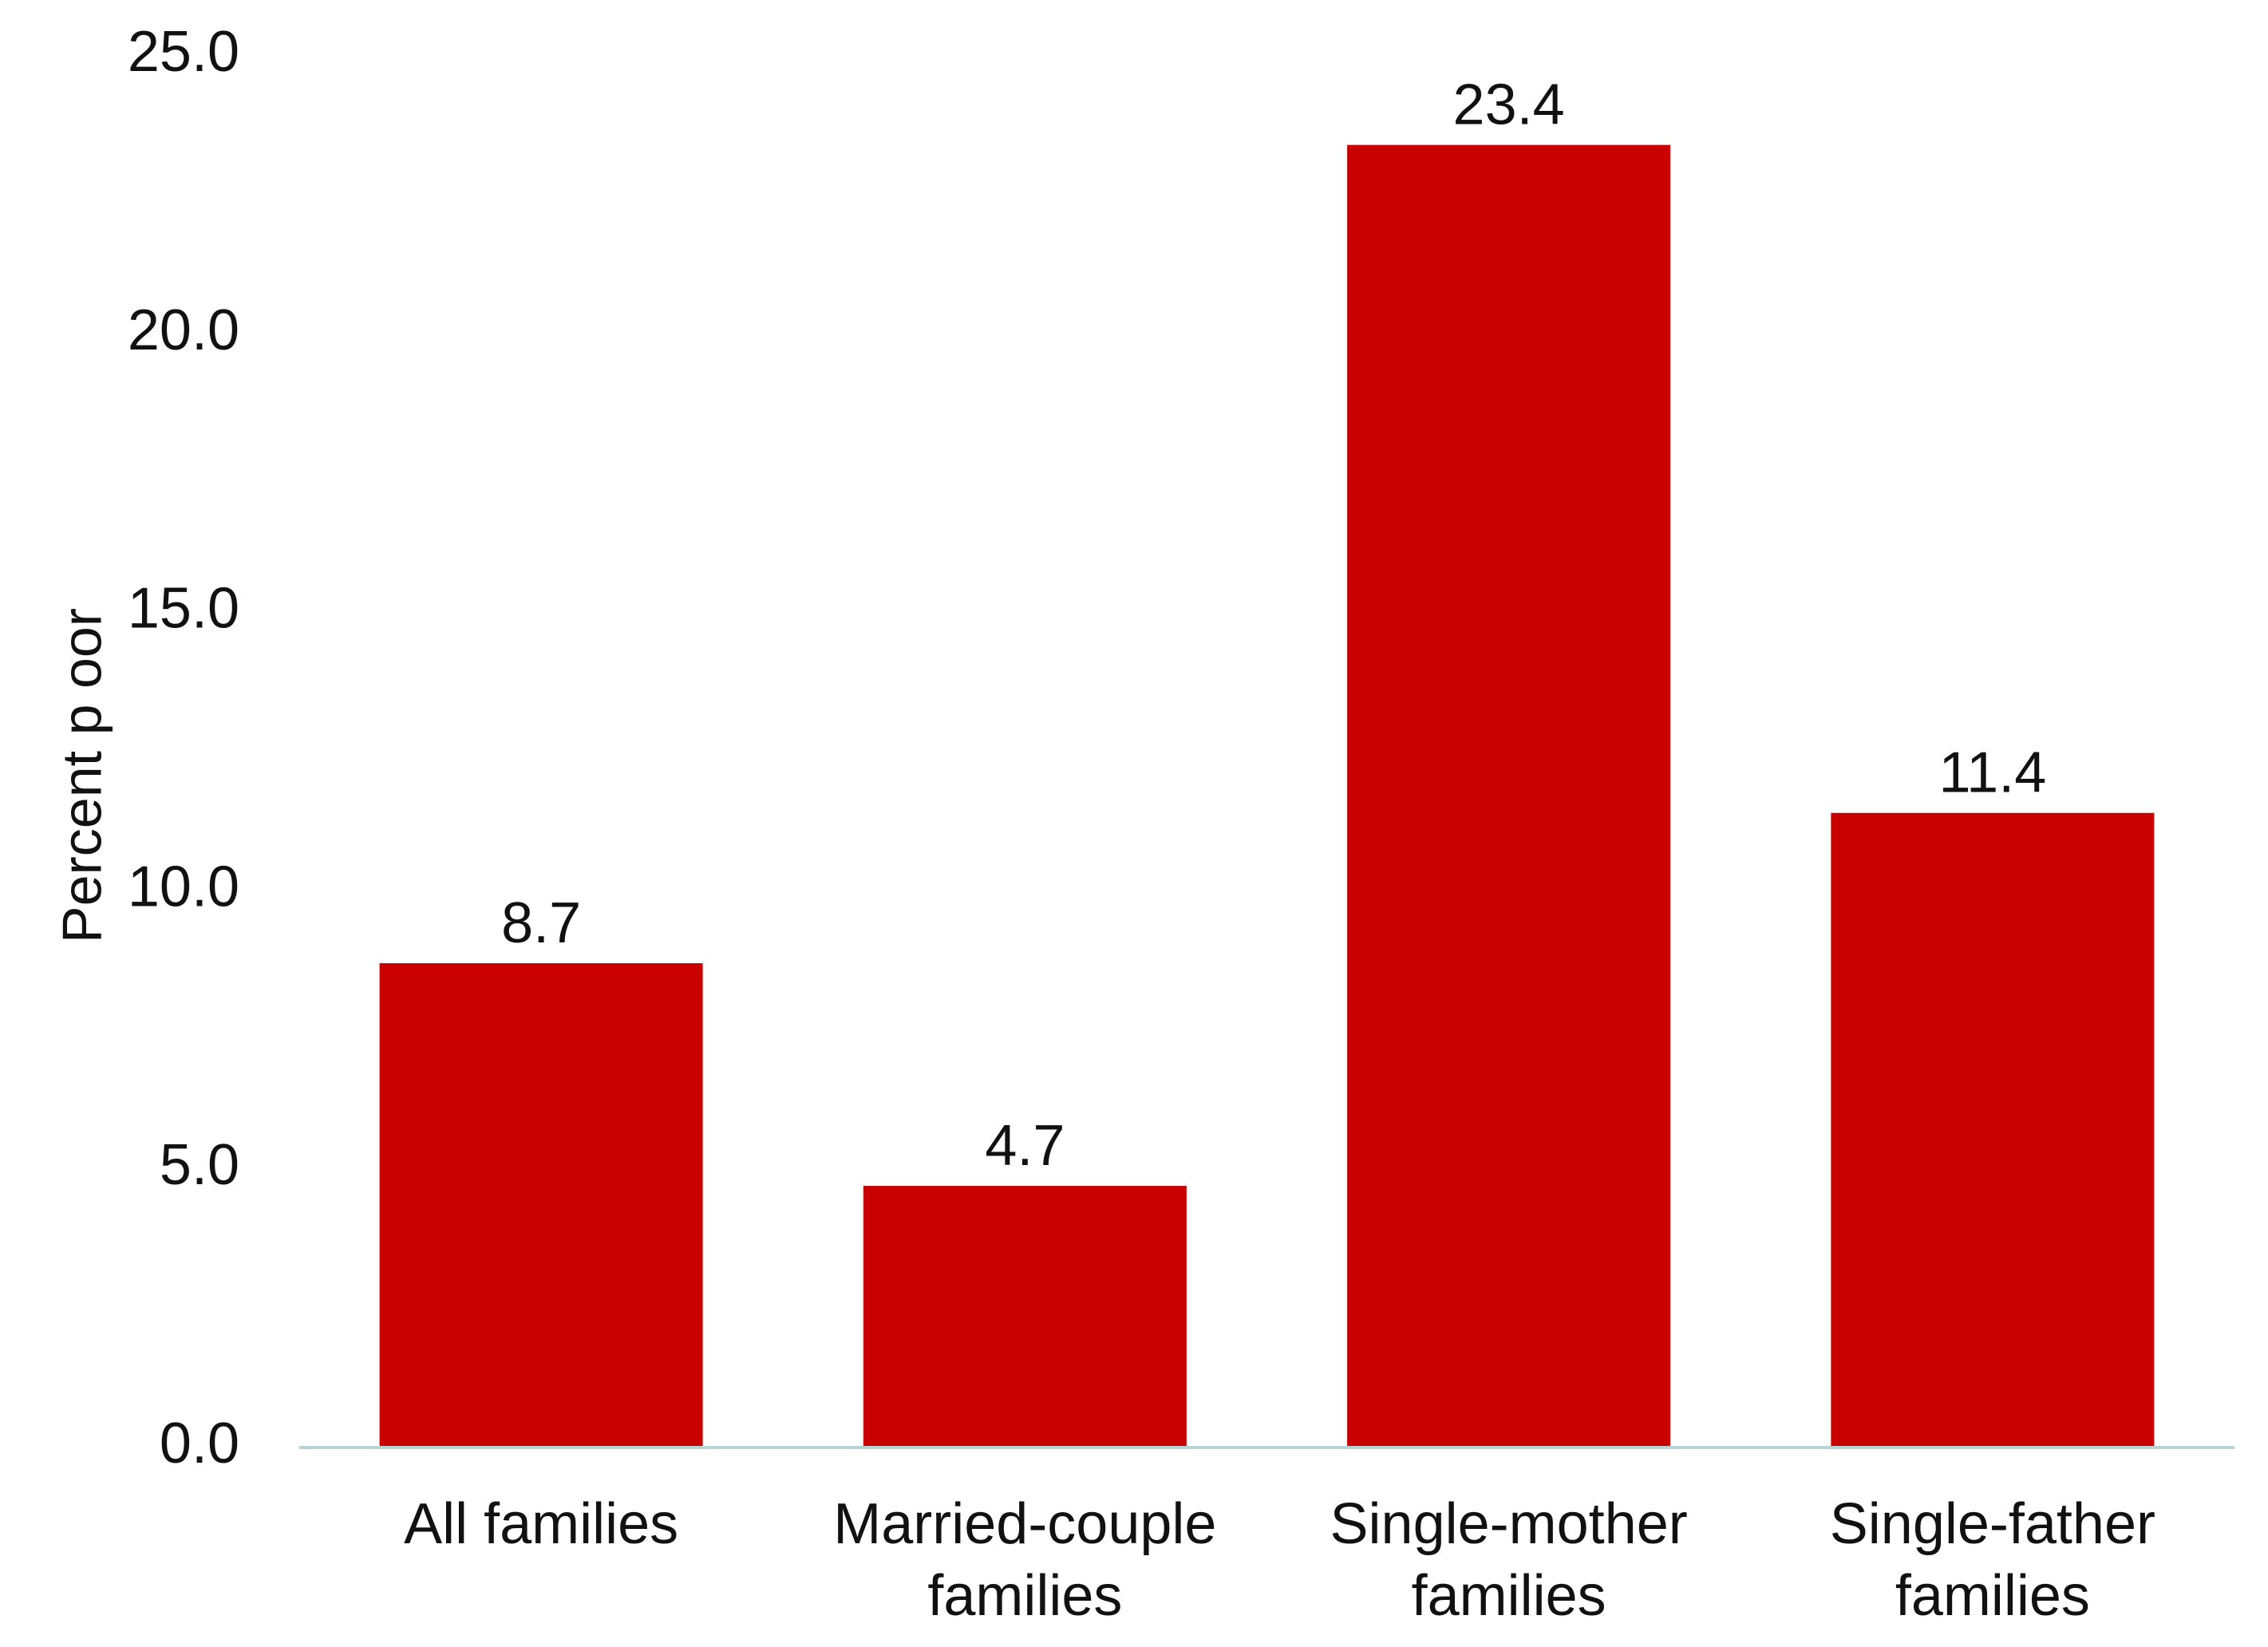 This screenshot has width=2268, height=1647. What do you see at coordinates (1992, 773) in the screenshot?
I see `data-label: 11.4` at bounding box center [1992, 773].